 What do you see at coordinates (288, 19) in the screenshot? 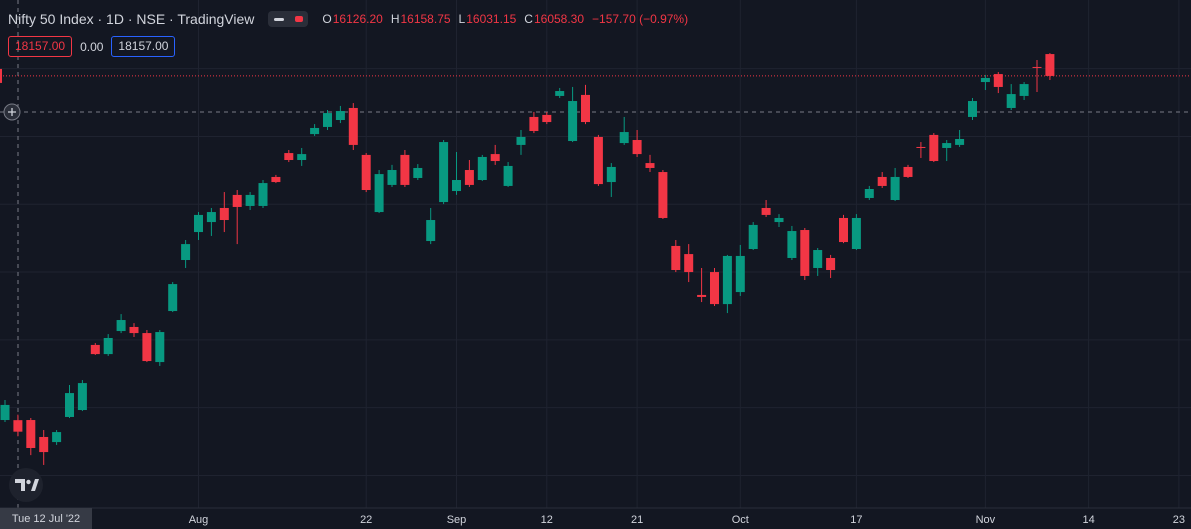
I see `visibility-toggle` at bounding box center [288, 19].